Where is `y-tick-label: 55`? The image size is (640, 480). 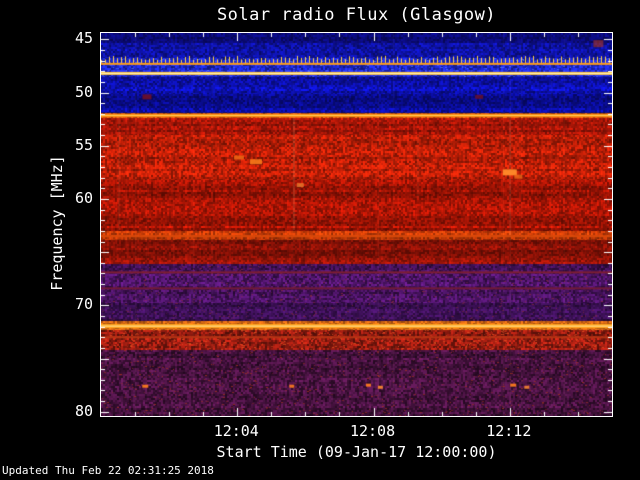 y-tick-label: 55 is located at coordinates (83, 144).